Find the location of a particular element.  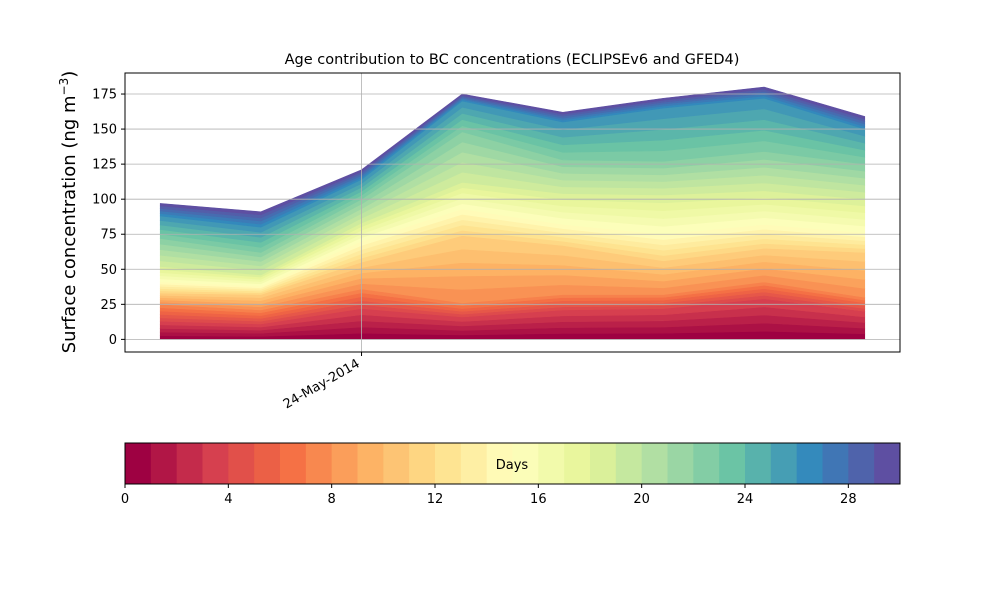

colorbar-tick-label: 28 is located at coordinates (848, 499).